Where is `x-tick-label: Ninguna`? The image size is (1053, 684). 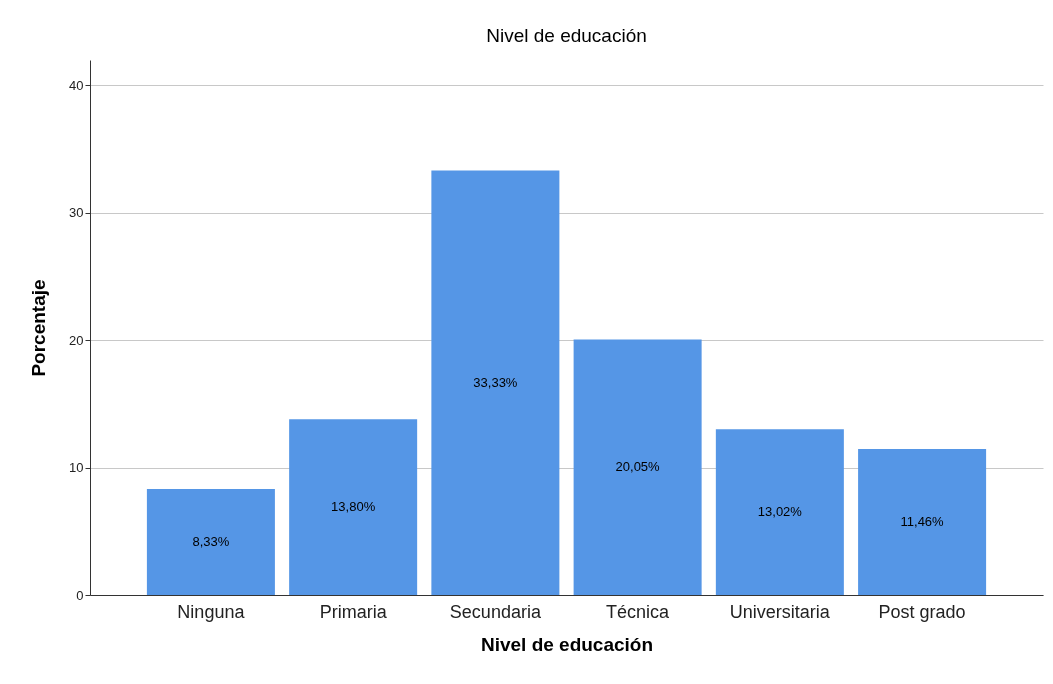 x-tick-label: Ninguna is located at coordinates (211, 611).